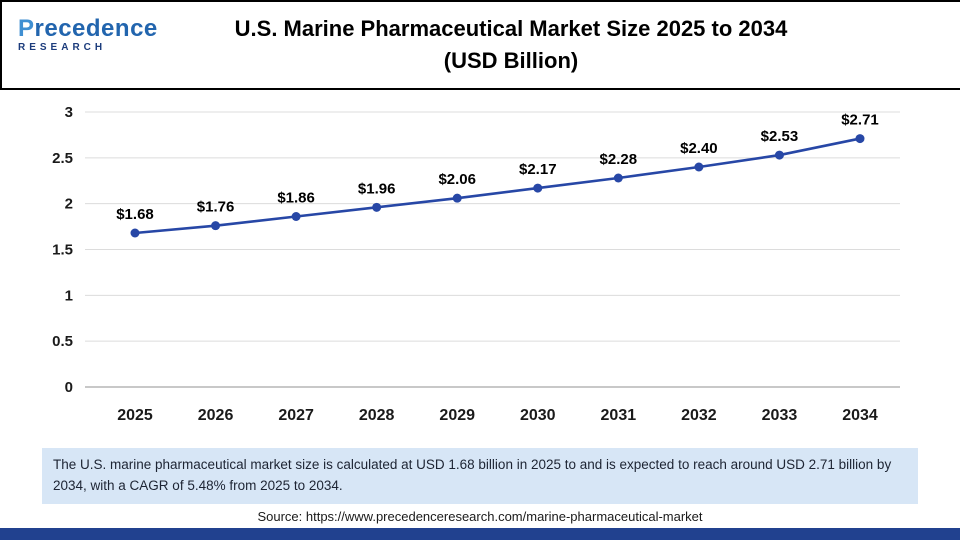 Image resolution: width=960 pixels, height=540 pixels. What do you see at coordinates (135, 415) in the screenshot?
I see `svg-text: 2025` at bounding box center [135, 415].